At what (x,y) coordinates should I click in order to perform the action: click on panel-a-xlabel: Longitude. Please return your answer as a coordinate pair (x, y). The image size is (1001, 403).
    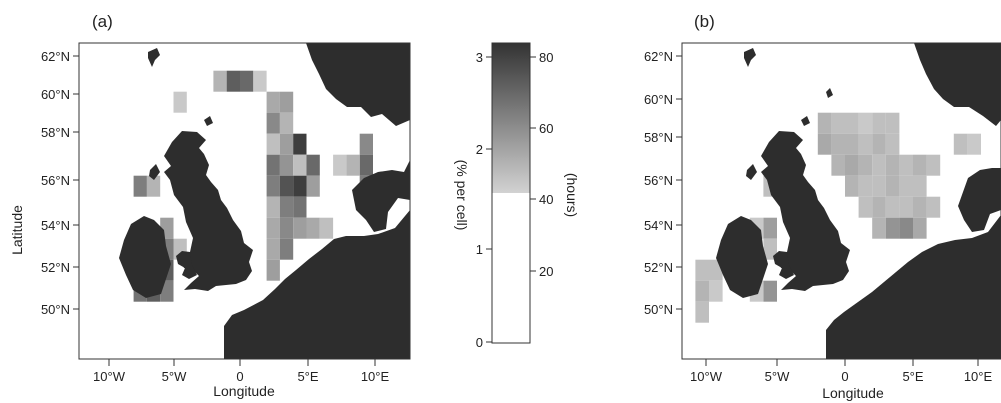
    Looking at the image, I should click on (244, 391).